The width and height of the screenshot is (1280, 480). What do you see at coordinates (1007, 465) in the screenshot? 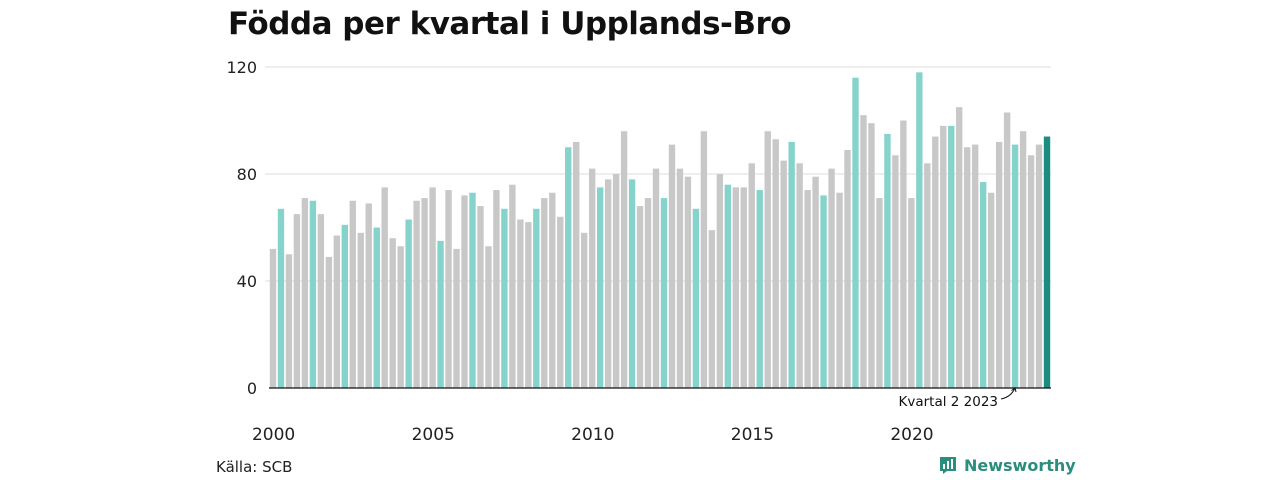
I see `brand-logo: Newsworthy` at bounding box center [1007, 465].